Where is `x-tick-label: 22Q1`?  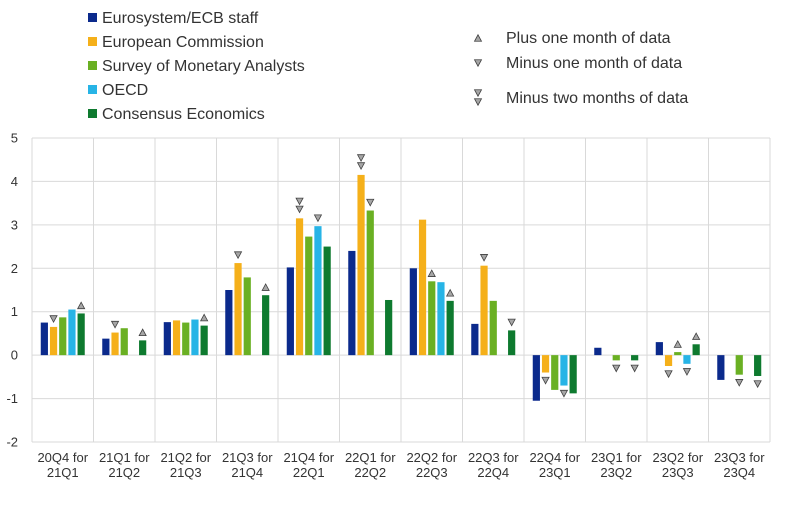
x-tick-label: 22Q1 is located at coordinates (309, 472).